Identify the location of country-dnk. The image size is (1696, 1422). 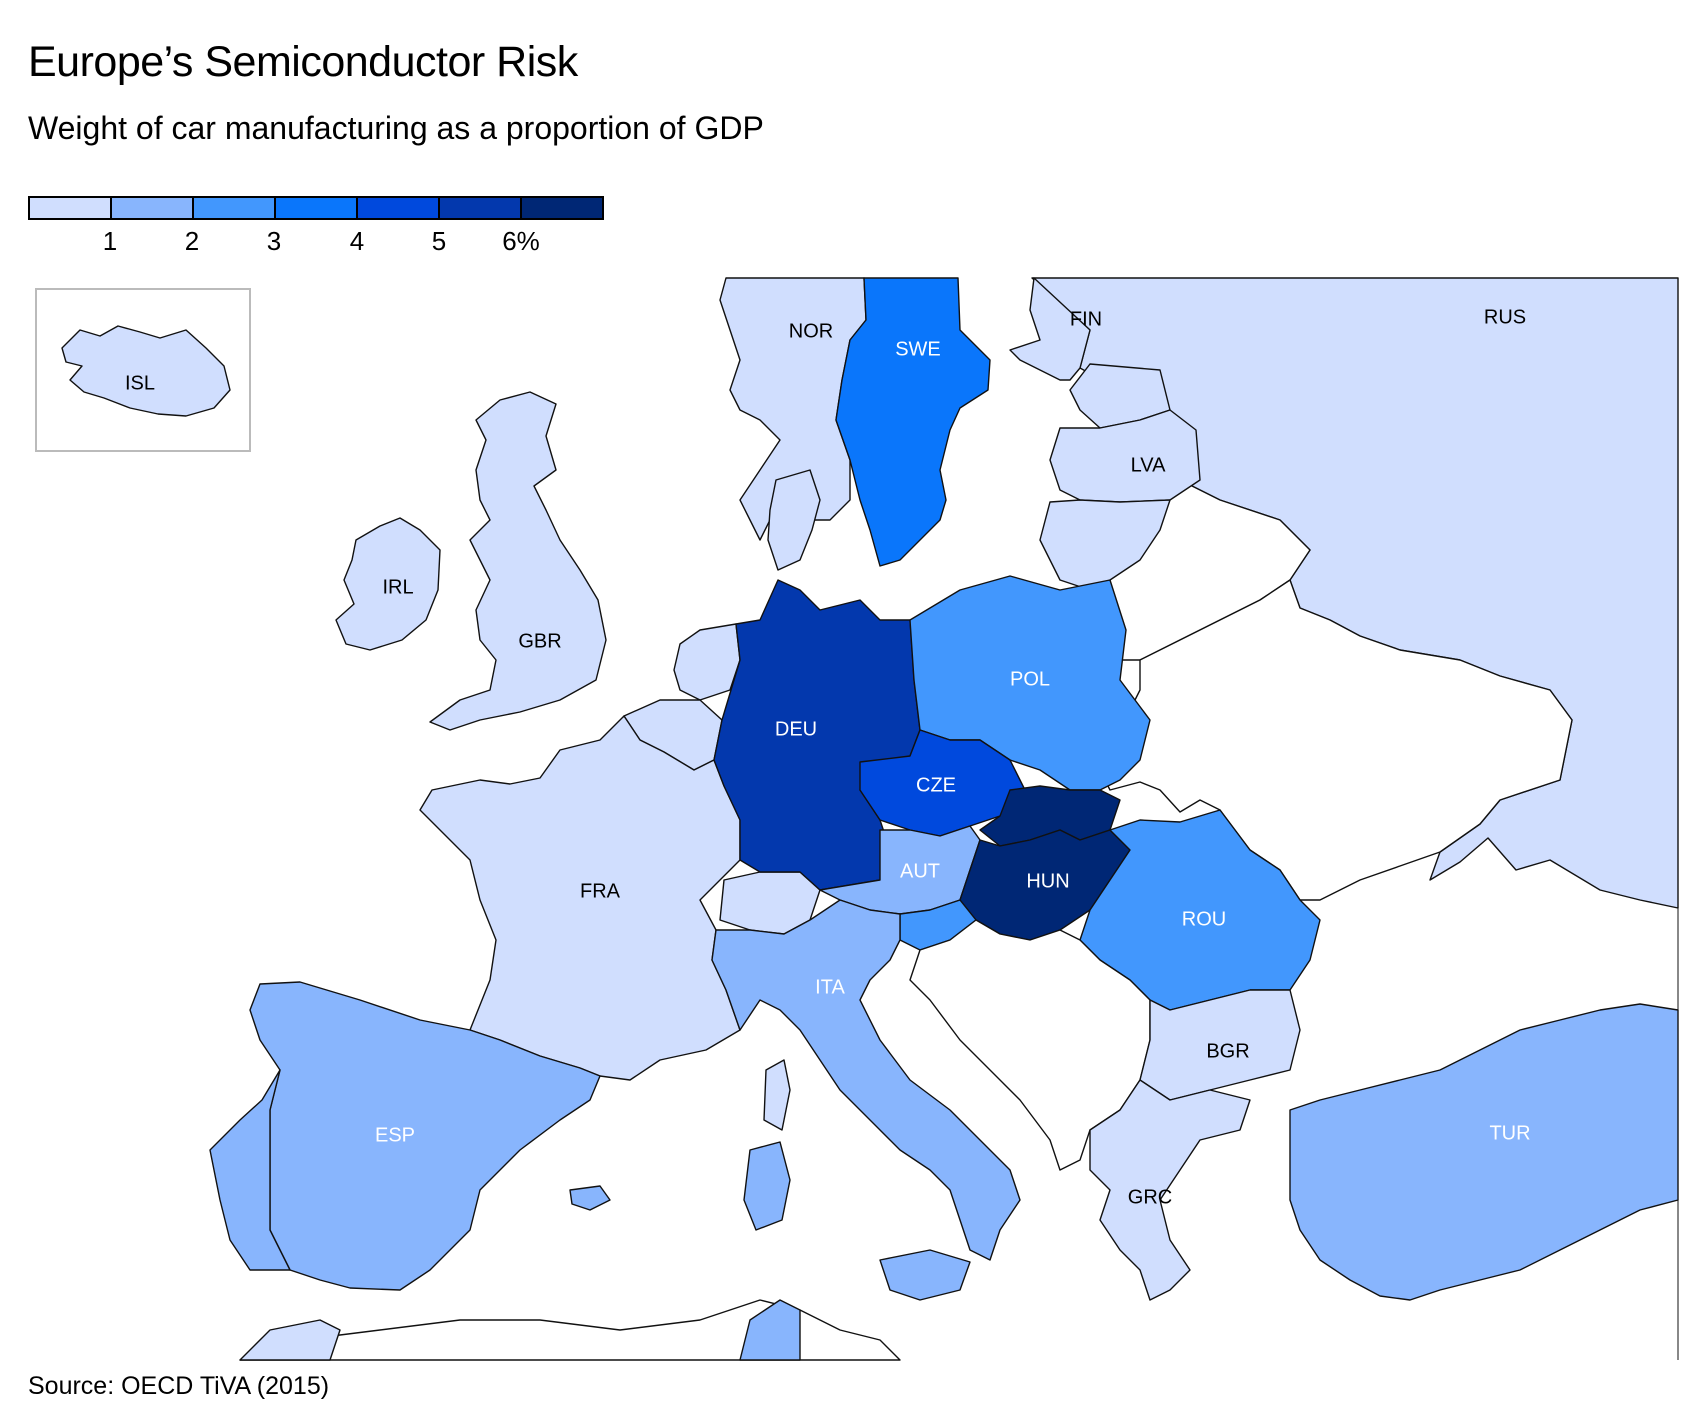
(794, 520).